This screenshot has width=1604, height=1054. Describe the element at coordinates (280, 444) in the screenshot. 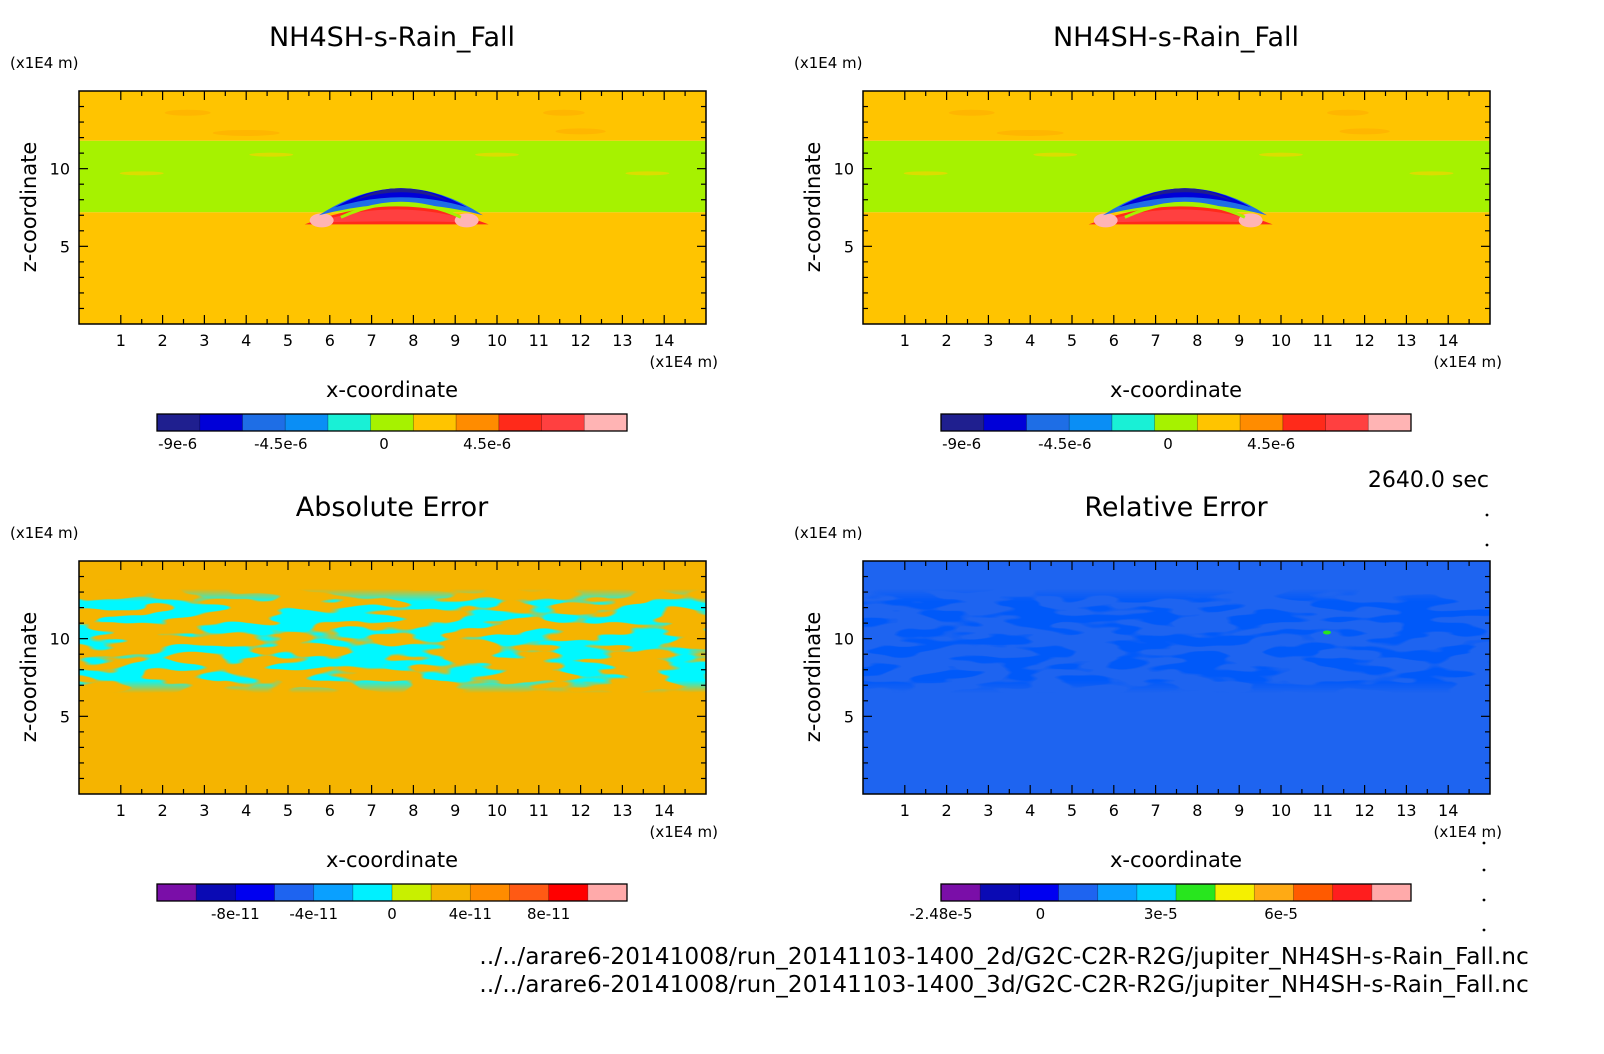

I see `colorbar-label: -4.5e-6` at that location.